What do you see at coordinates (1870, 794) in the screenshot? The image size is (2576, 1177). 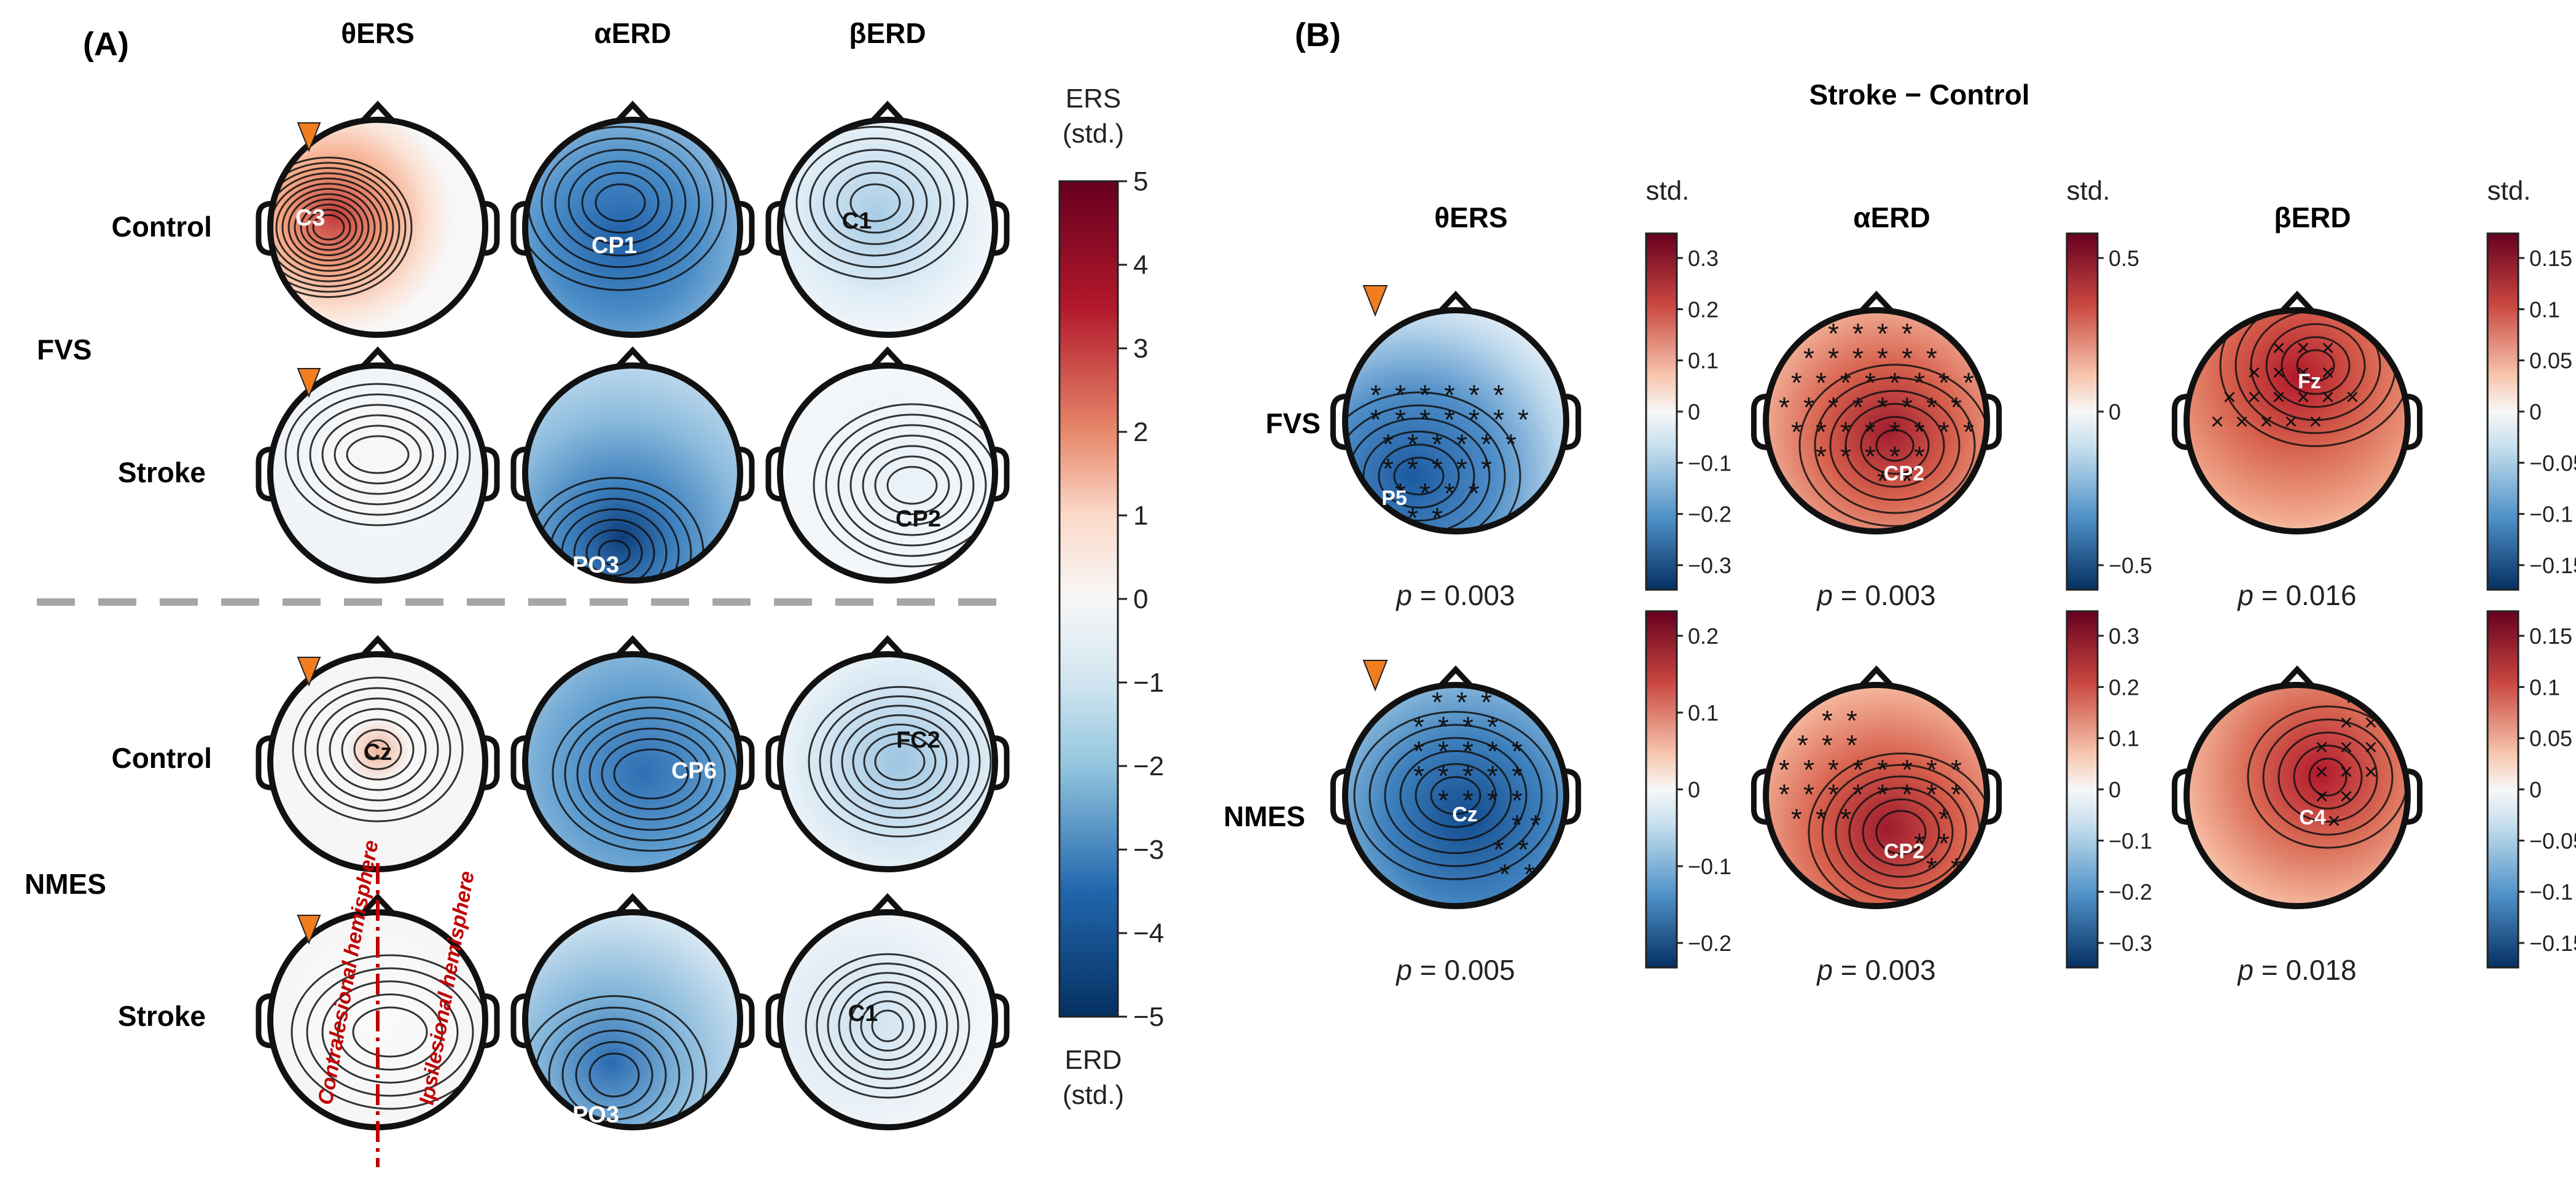 I see `significant-electrodes: * ** * ** * * * * * * ** * * * * * * ** * * ** ** *` at bounding box center [1870, 794].